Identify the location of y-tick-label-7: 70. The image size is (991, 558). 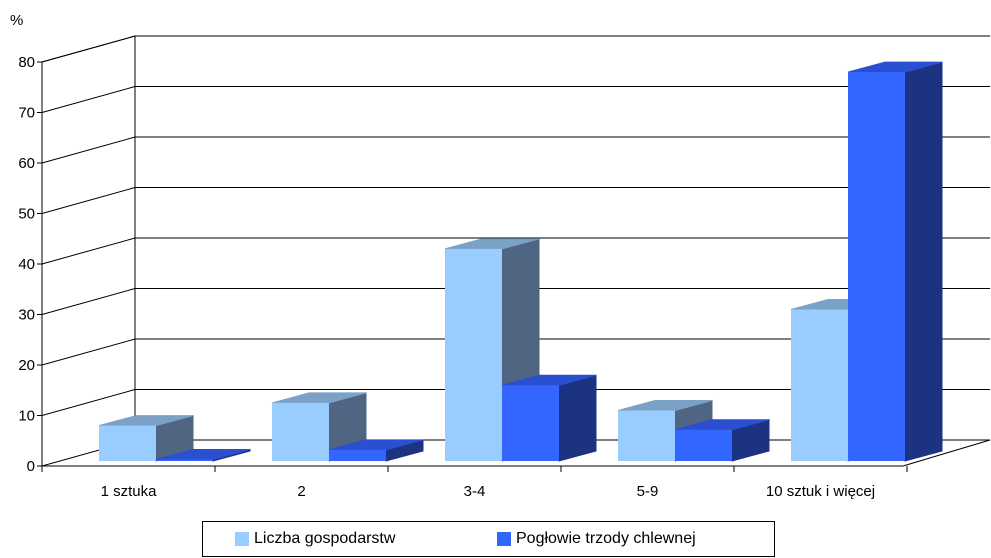
(26, 113).